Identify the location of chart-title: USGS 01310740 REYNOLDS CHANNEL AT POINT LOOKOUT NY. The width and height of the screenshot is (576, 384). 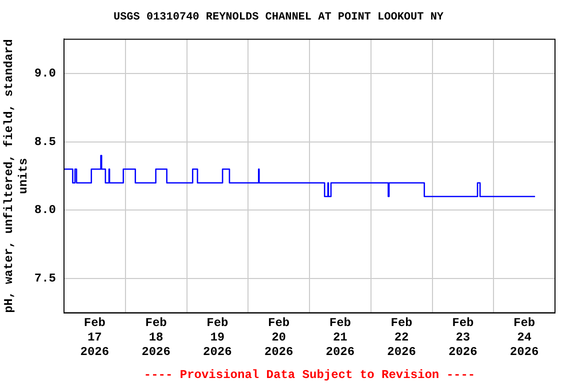
(278, 17).